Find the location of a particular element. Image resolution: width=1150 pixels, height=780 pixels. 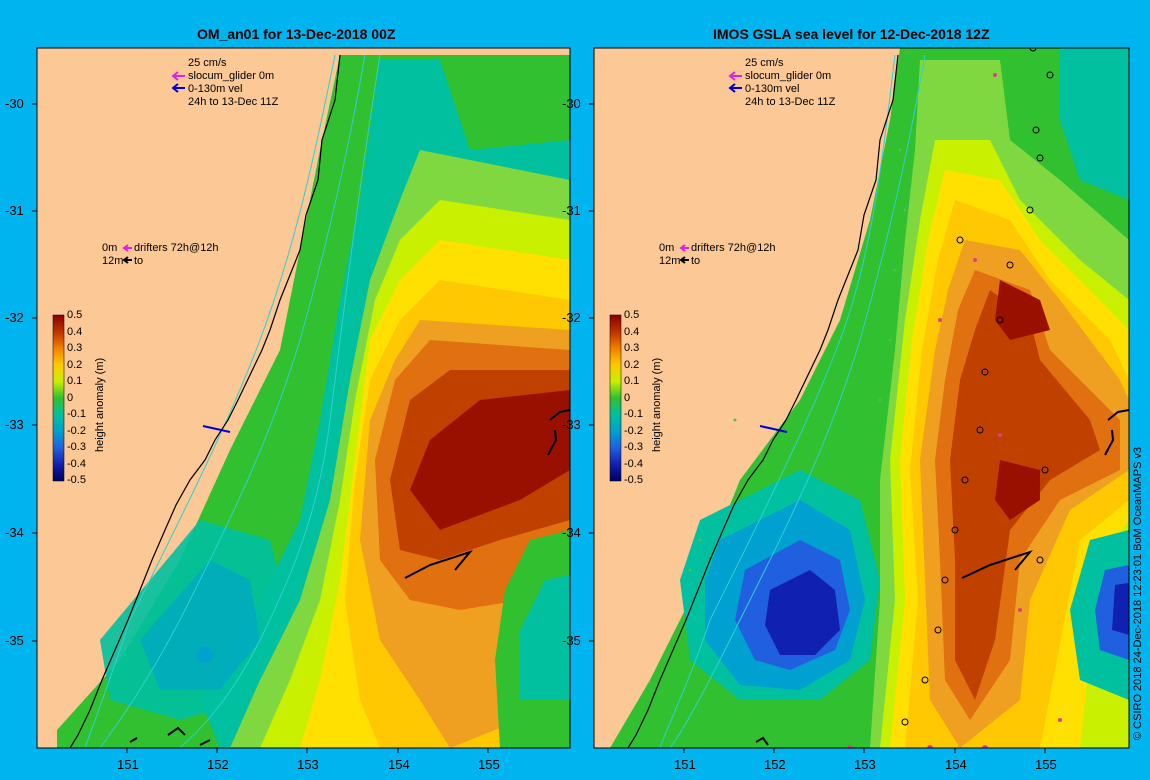

coastal-obs-markers is located at coordinates (797, 360).